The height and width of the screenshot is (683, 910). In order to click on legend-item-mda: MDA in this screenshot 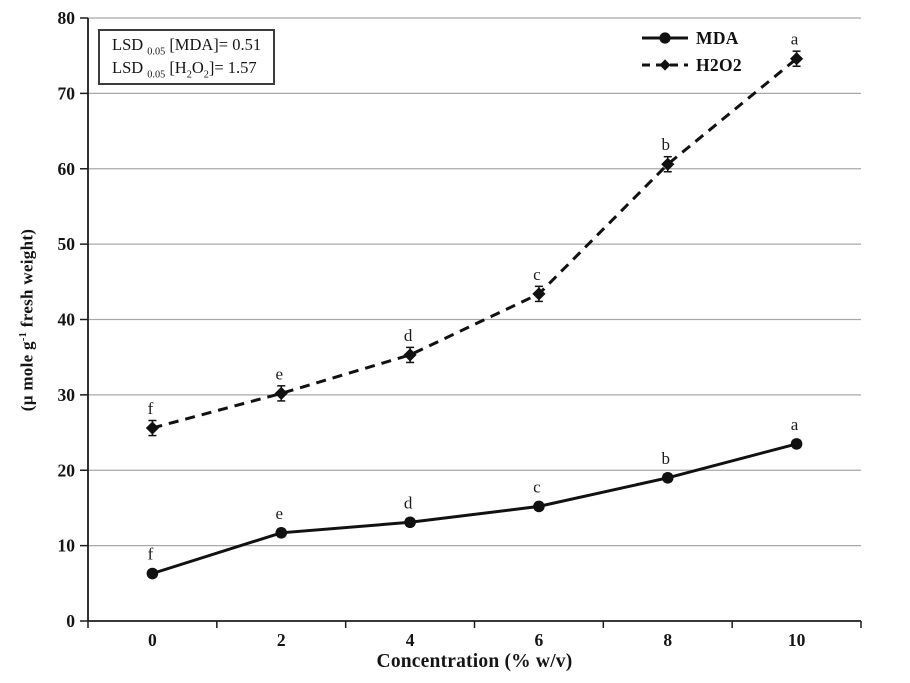, I will do `click(691, 38)`.